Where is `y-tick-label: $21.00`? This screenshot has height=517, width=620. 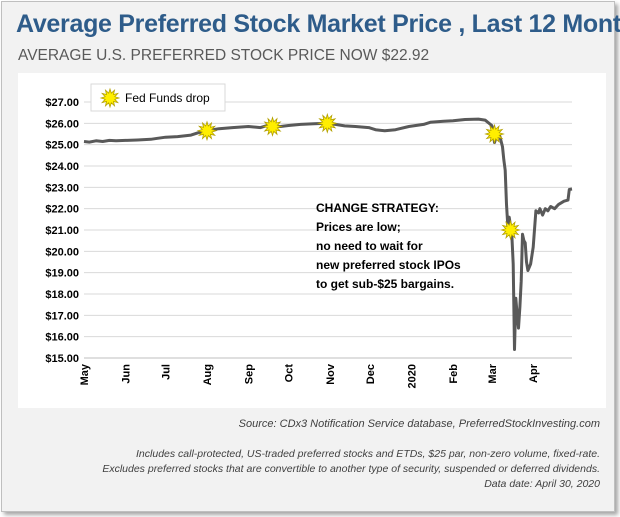
y-tick-label: $21.00 is located at coordinates (62, 231).